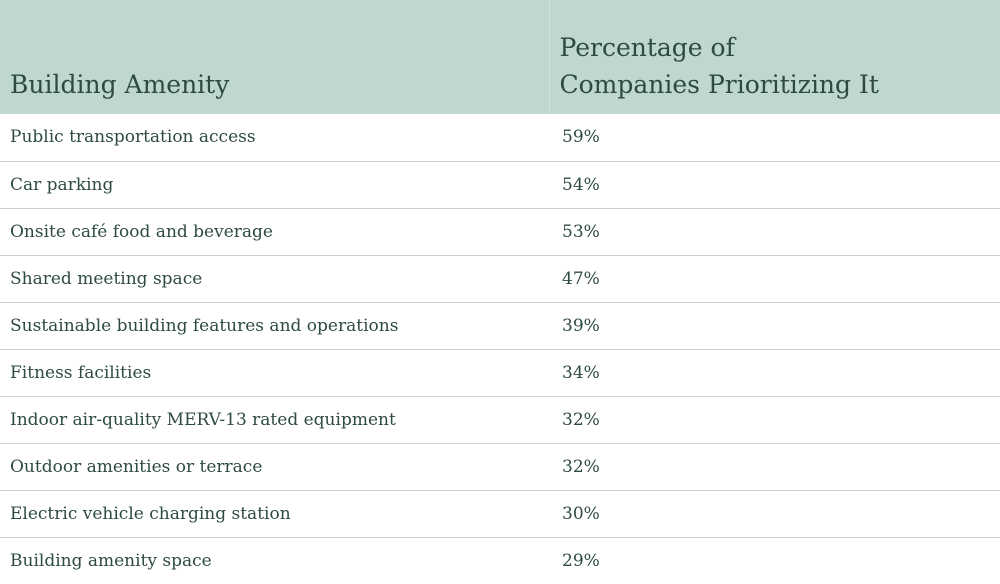 Image resolution: width=1000 pixels, height=584 pixels. I want to click on amenity-cell: Onsite café food and beverage, so click(141, 231).